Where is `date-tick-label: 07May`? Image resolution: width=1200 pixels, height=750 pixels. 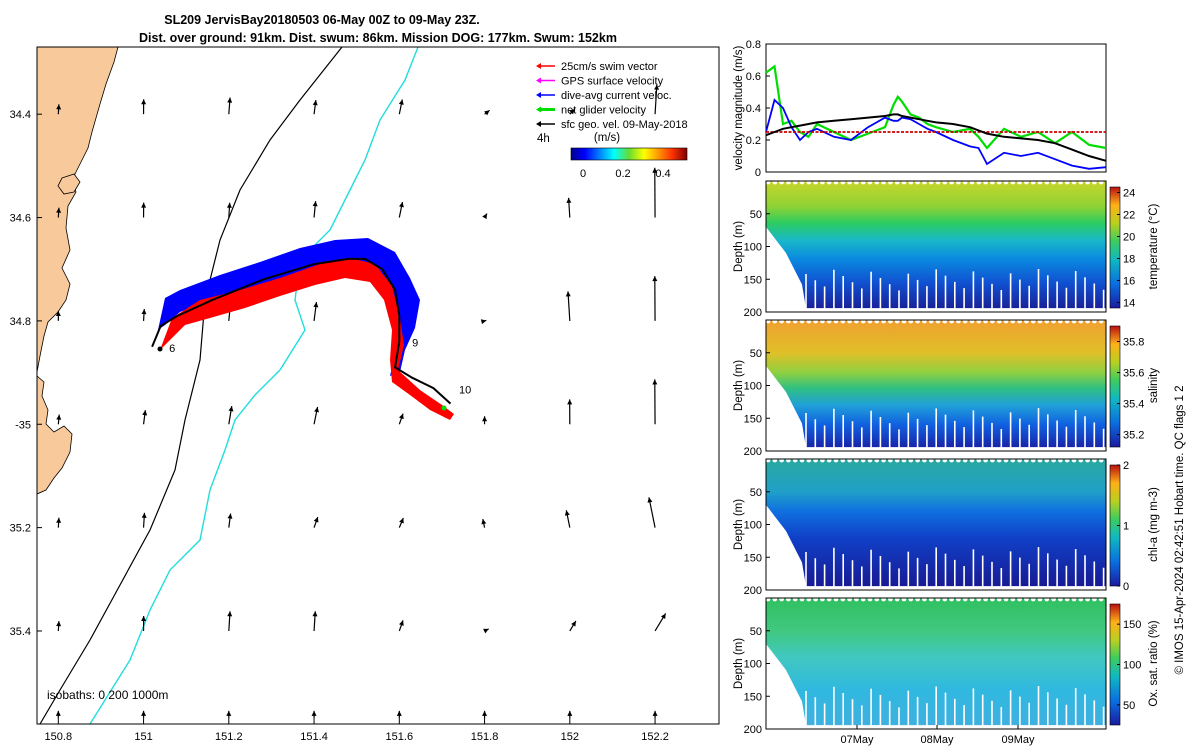
date-tick-label: 07May is located at coordinates (857, 740).